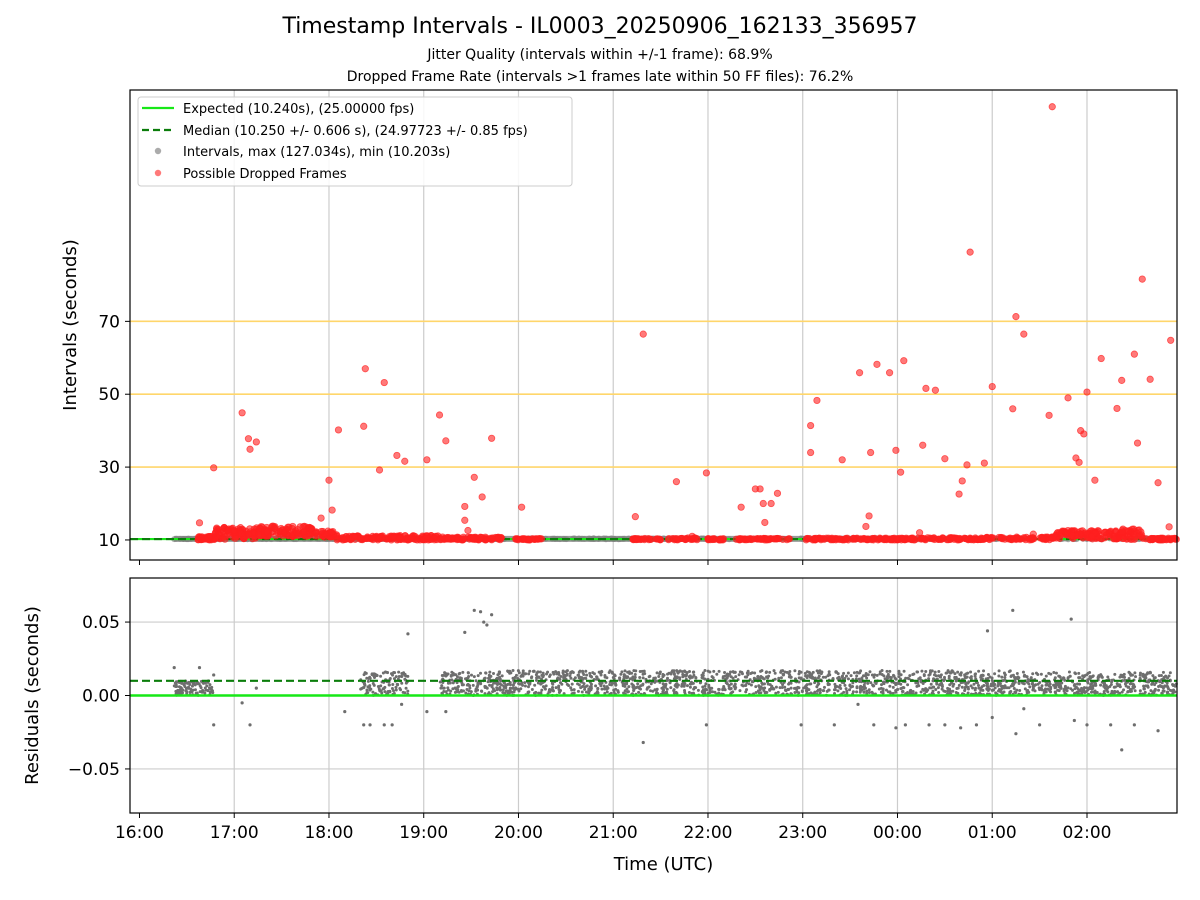 This screenshot has height=900, width=1200. I want to click on x-tick-label: 16:00, so click(139, 833).